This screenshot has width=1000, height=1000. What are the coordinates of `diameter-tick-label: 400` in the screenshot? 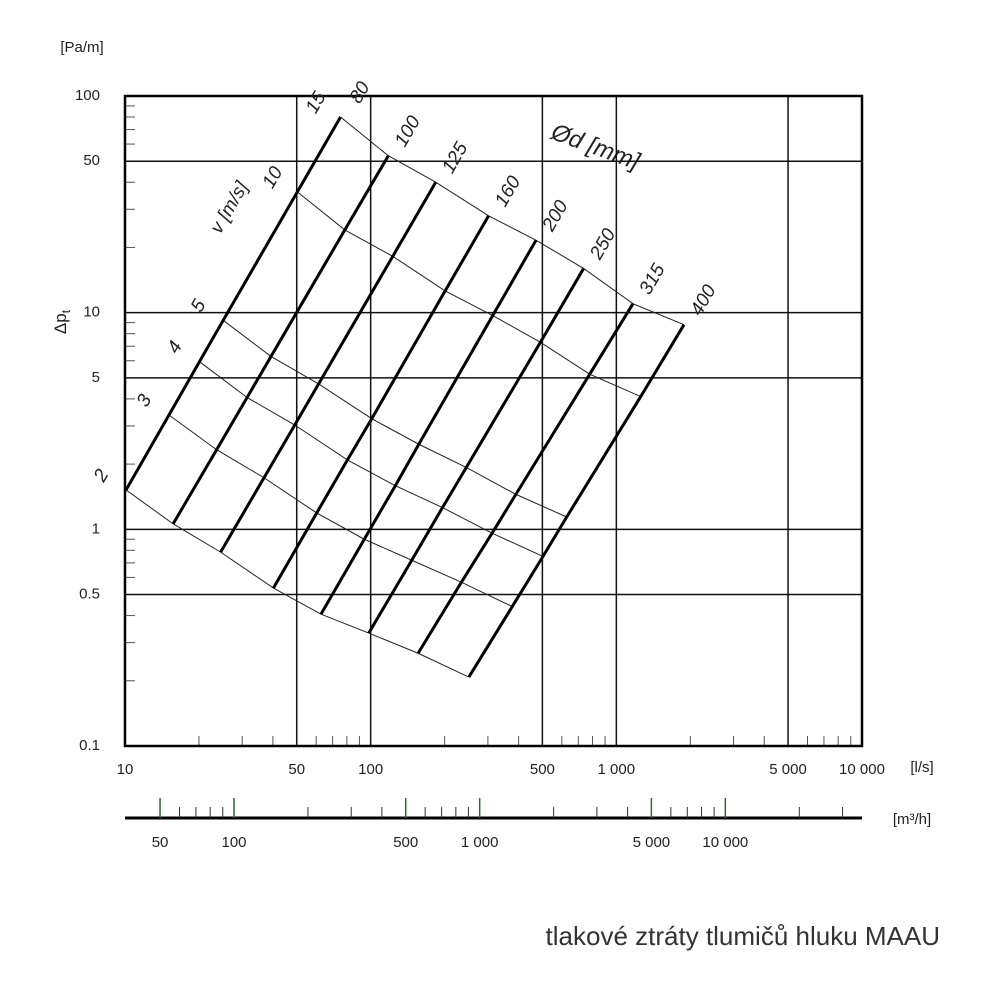 It's located at (704, 300).